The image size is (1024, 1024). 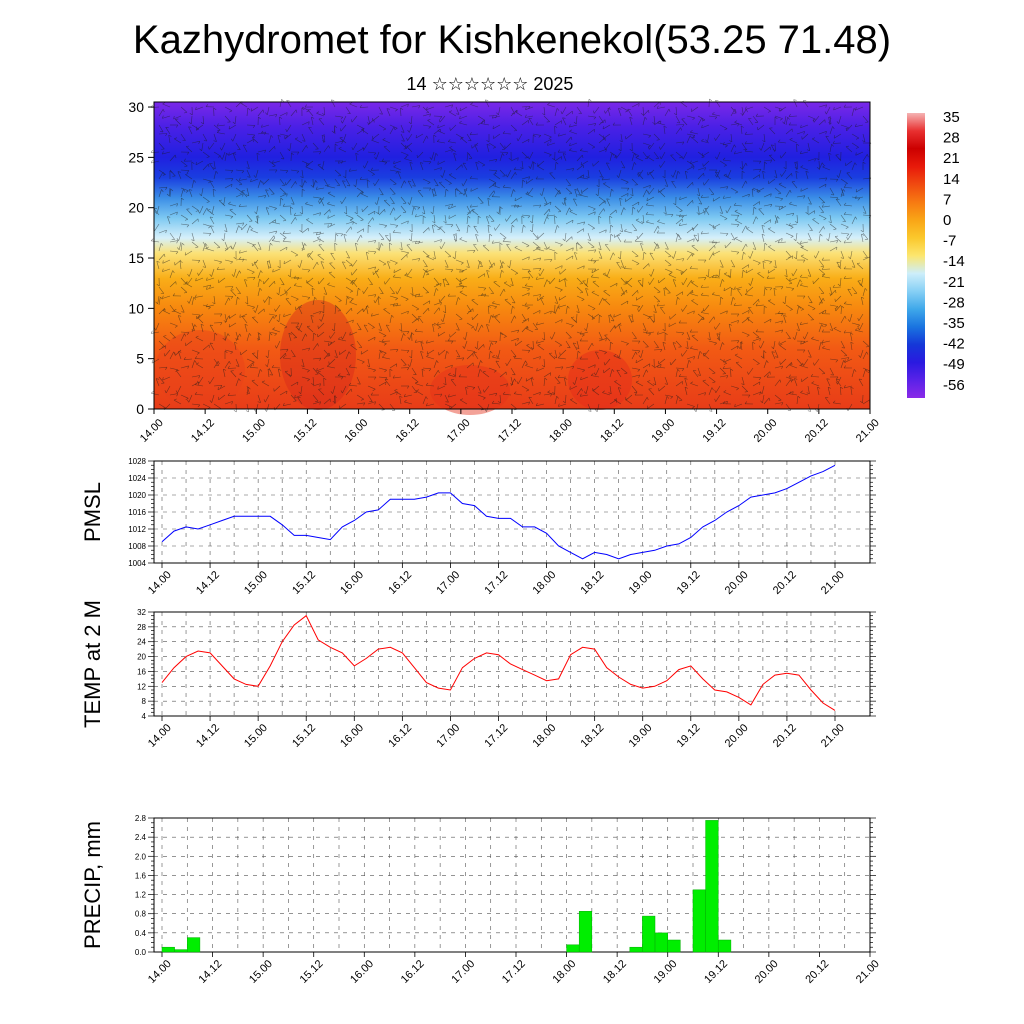 What do you see at coordinates (544, 736) in the screenshot?
I see `x-tick-label: 18.00` at bounding box center [544, 736].